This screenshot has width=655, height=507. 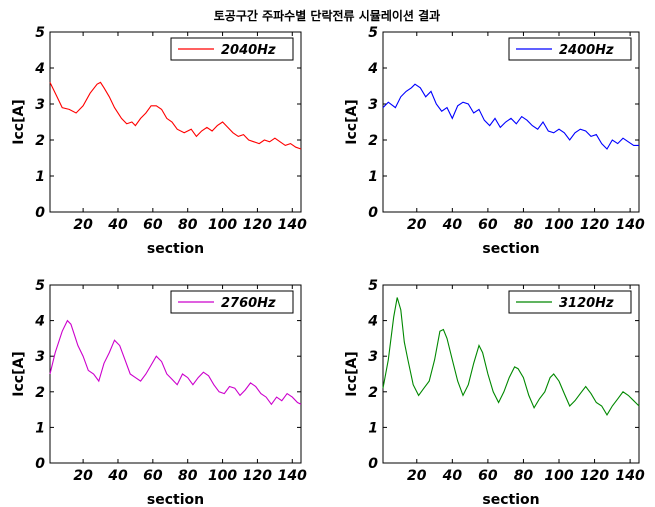 What do you see at coordinates (248, 303) in the screenshot?
I see `legend-label: 2760Hz` at bounding box center [248, 303].